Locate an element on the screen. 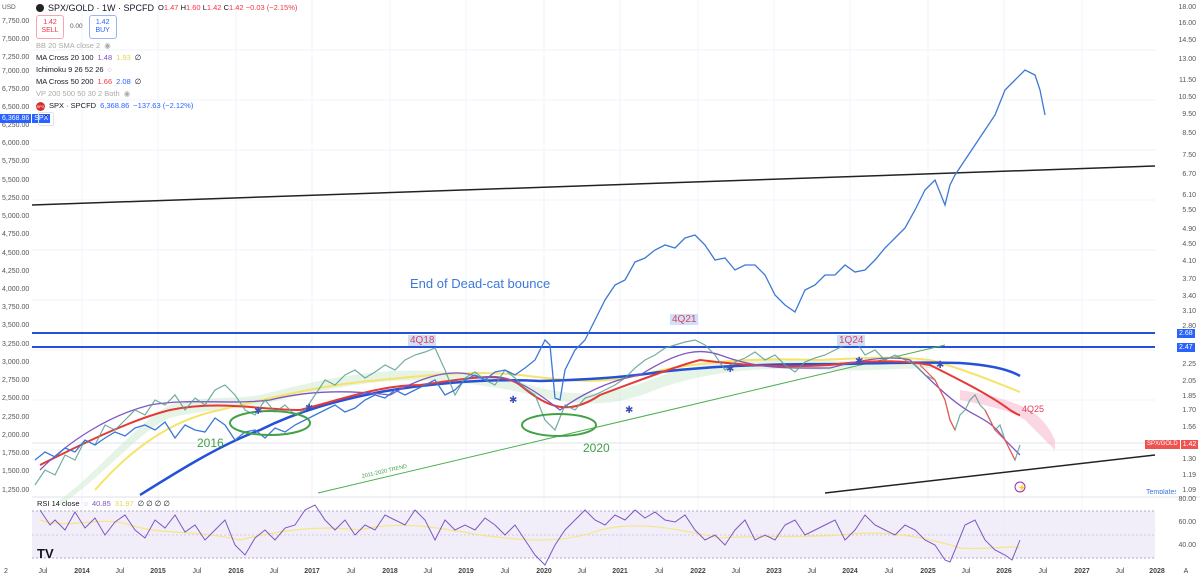  left-tick: 5,750.00 is located at coordinates (16, 161).